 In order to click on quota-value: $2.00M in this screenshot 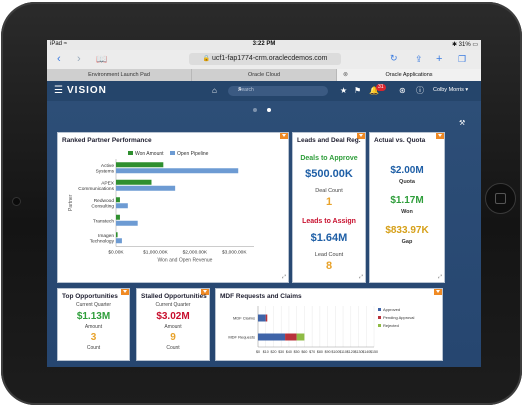, I will do `click(407, 170)`.